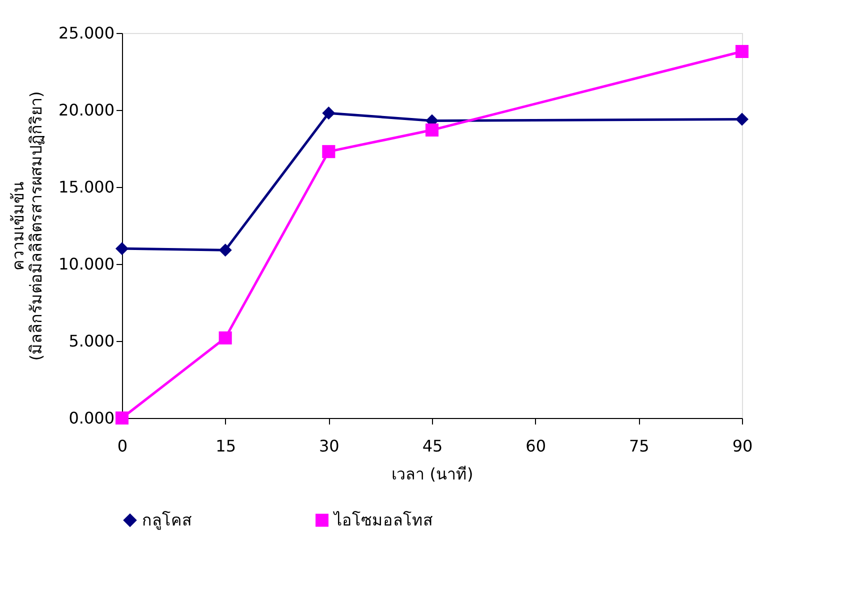 This screenshot has height=614, width=844. I want to click on legend-label: ไอโซมอลโทส, so click(382, 520).